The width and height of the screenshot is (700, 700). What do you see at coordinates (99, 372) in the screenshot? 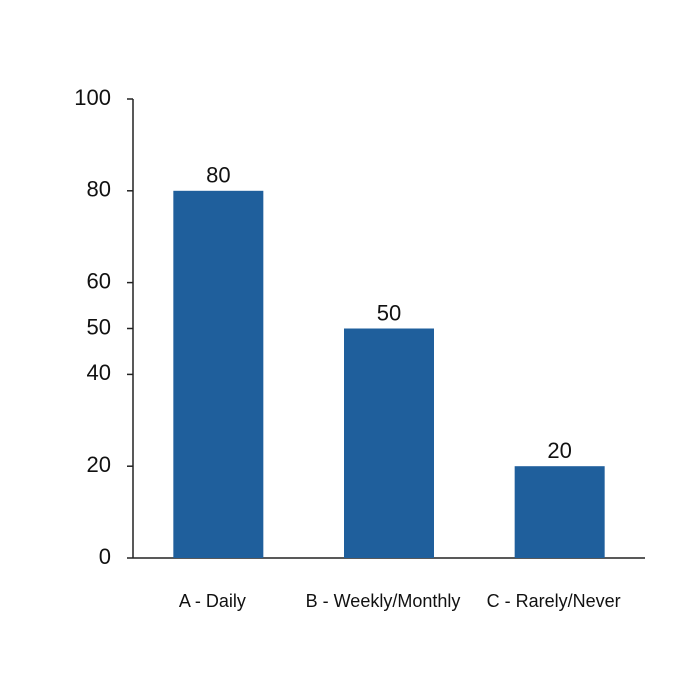
I see `y-tick-label: 40` at bounding box center [99, 372].